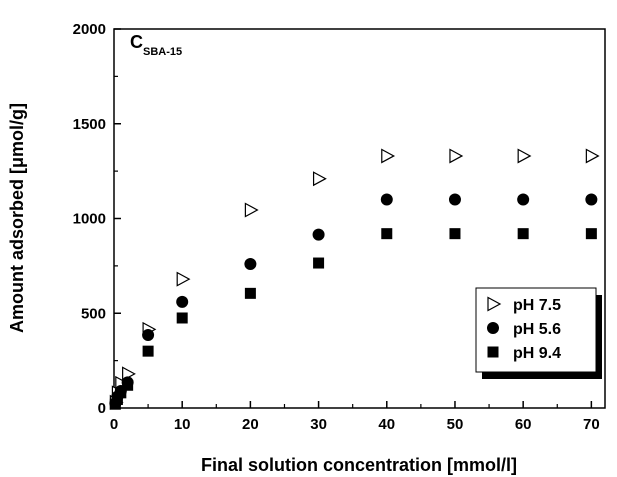 Image resolution: width=617 pixels, height=477 pixels. I want to click on annotation-subscript: SBA-15, so click(162, 52).